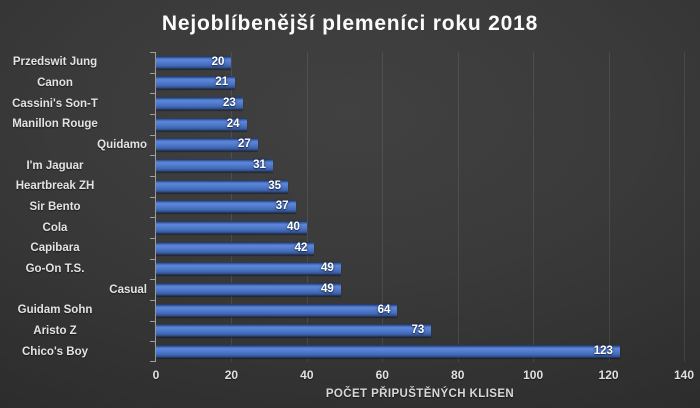  Describe the element at coordinates (274, 185) in the screenshot. I see `value-label: 35` at that location.